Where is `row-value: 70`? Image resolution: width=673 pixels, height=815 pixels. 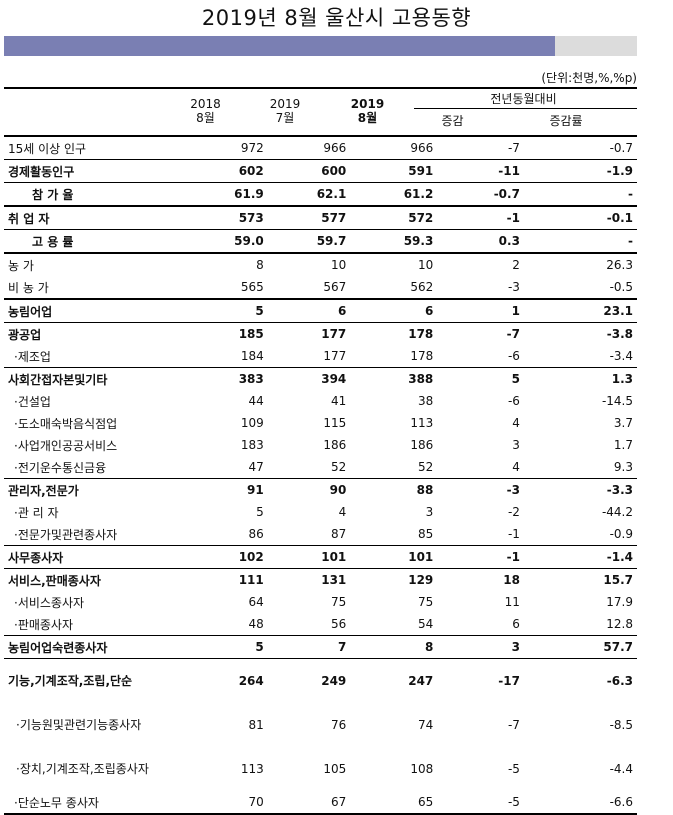 row-value: 70 is located at coordinates (227, 803).